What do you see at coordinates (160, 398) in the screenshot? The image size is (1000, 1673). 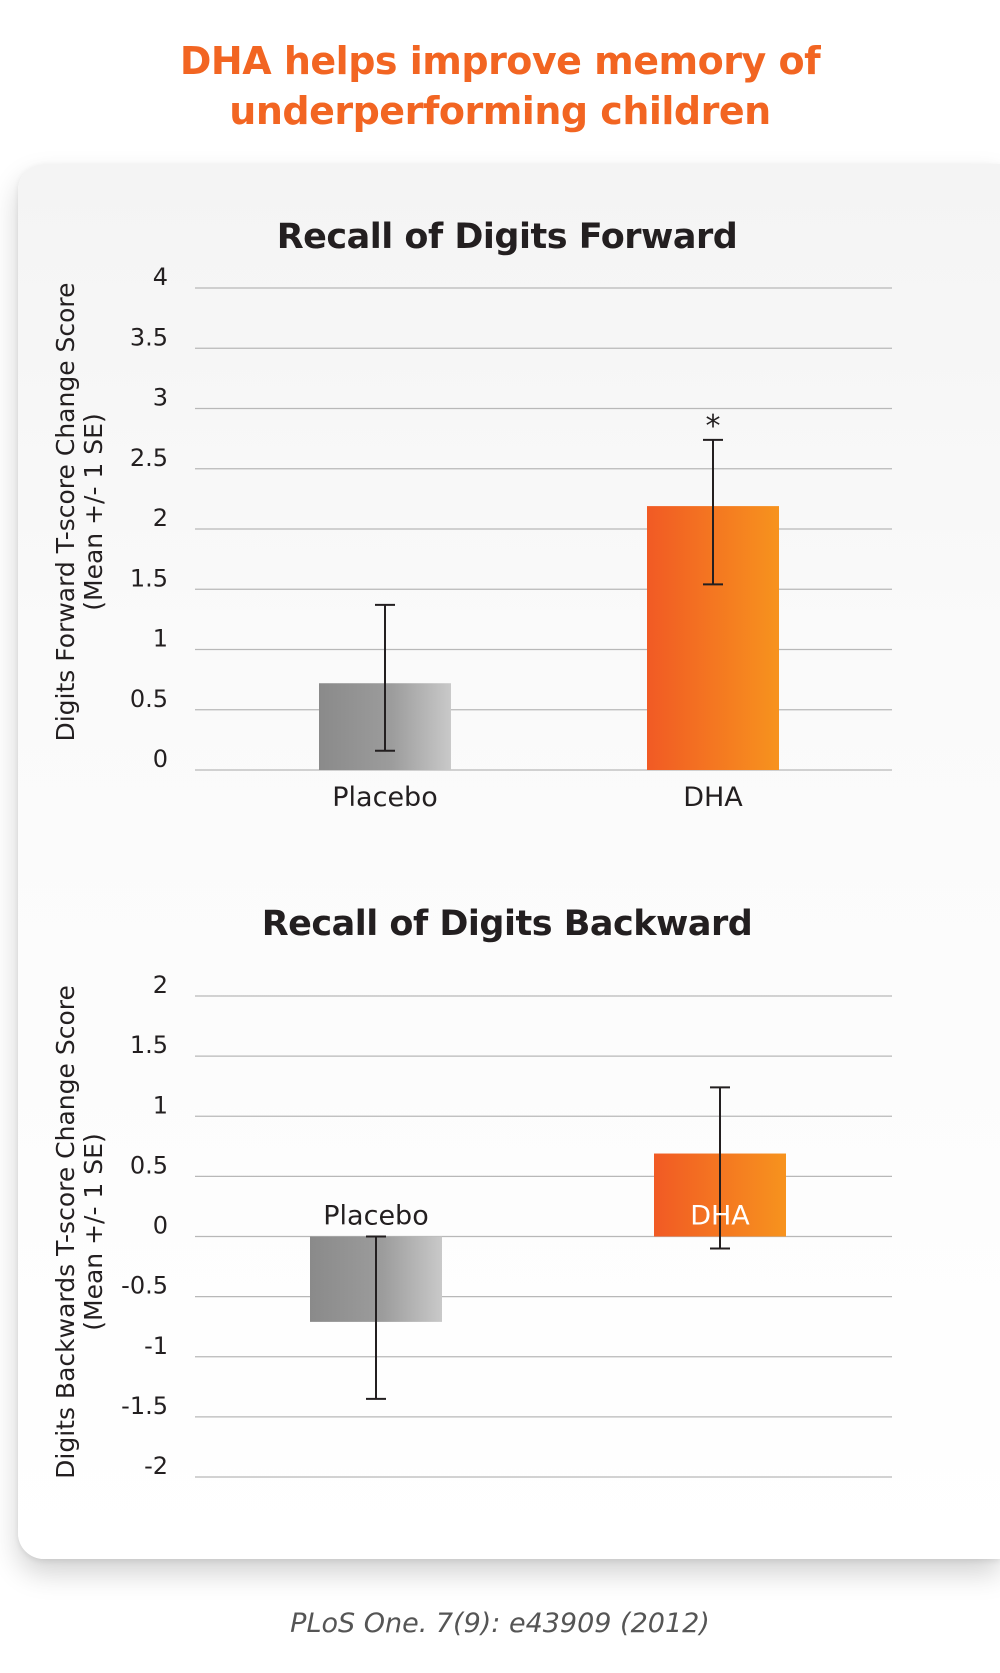 I see `y-tick-label: 3` at bounding box center [160, 398].